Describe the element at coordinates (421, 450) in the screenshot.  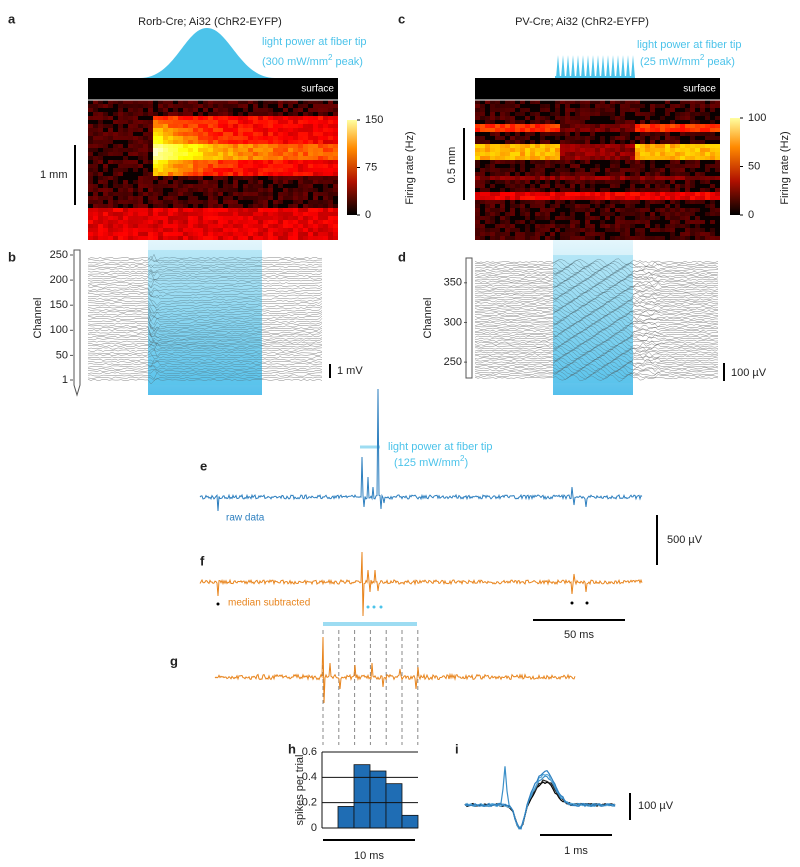
I see `trace` at that location.